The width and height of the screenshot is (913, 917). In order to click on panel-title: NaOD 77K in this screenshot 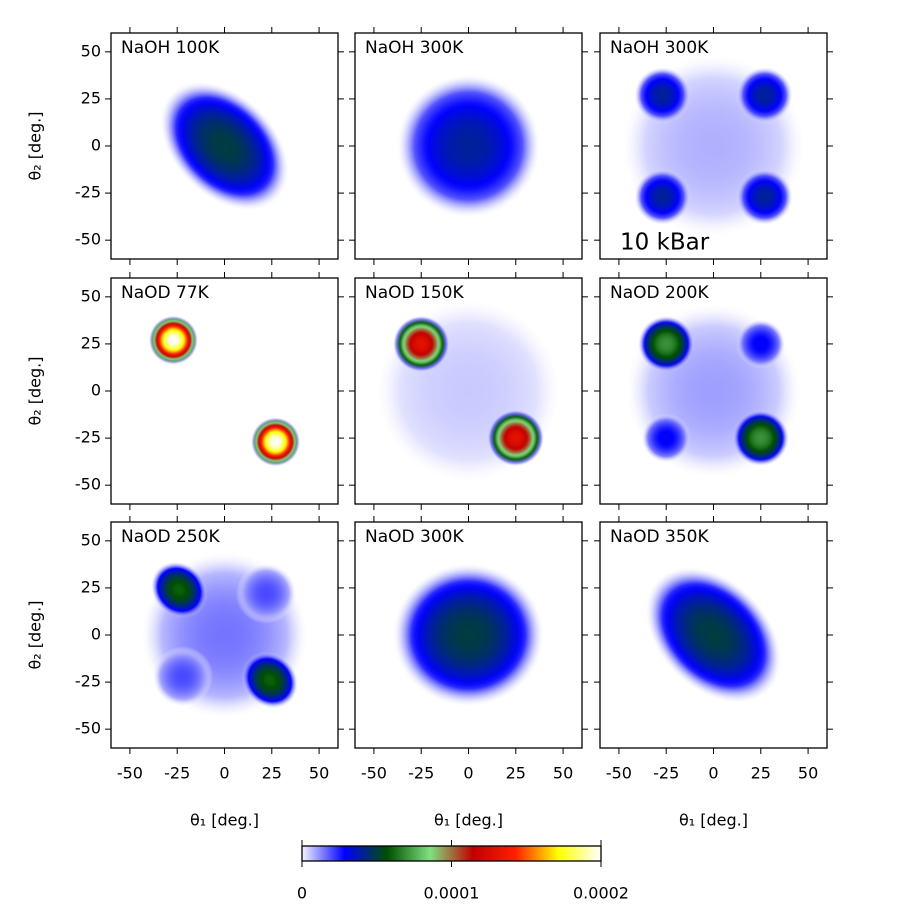, I will do `click(165, 293)`.